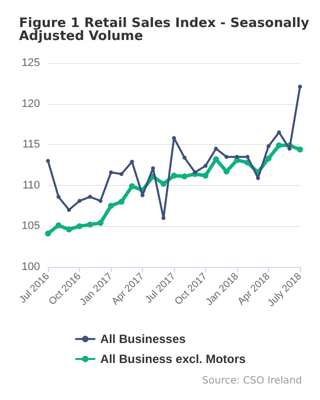 This screenshot has width=320, height=400. What do you see at coordinates (31, 267) in the screenshot?
I see `y-tick-label: 100` at bounding box center [31, 267].